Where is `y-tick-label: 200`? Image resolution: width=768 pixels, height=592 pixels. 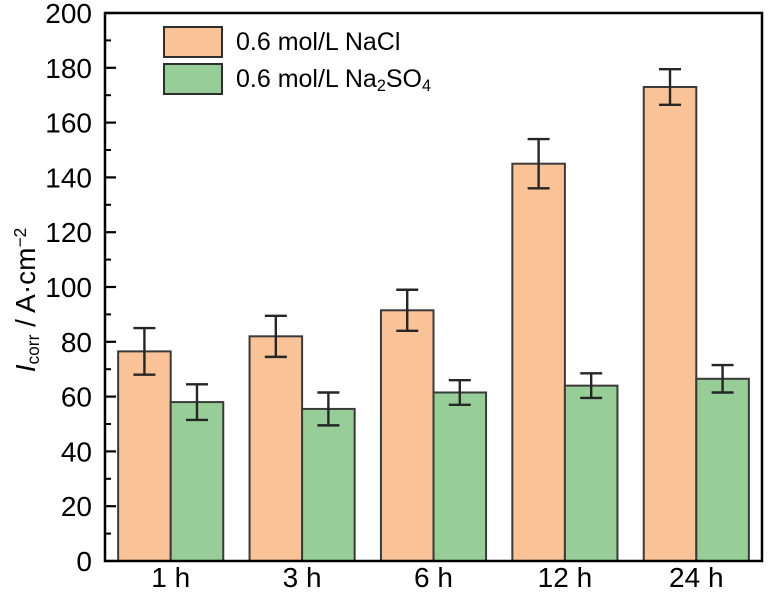 y-tick-label: 200 is located at coordinates (68, 14).